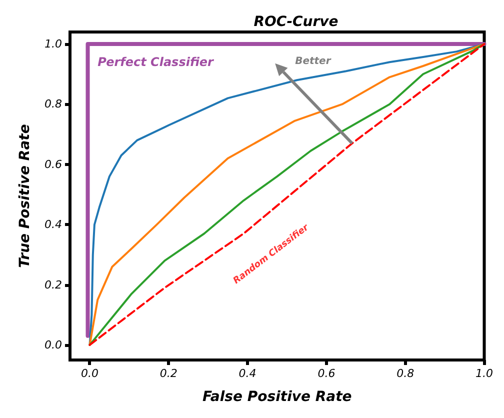 This screenshot has height=418, width=504. What do you see at coordinates (485, 373) in the screenshot?
I see `x-tick-label: 1.0` at bounding box center [485, 373].